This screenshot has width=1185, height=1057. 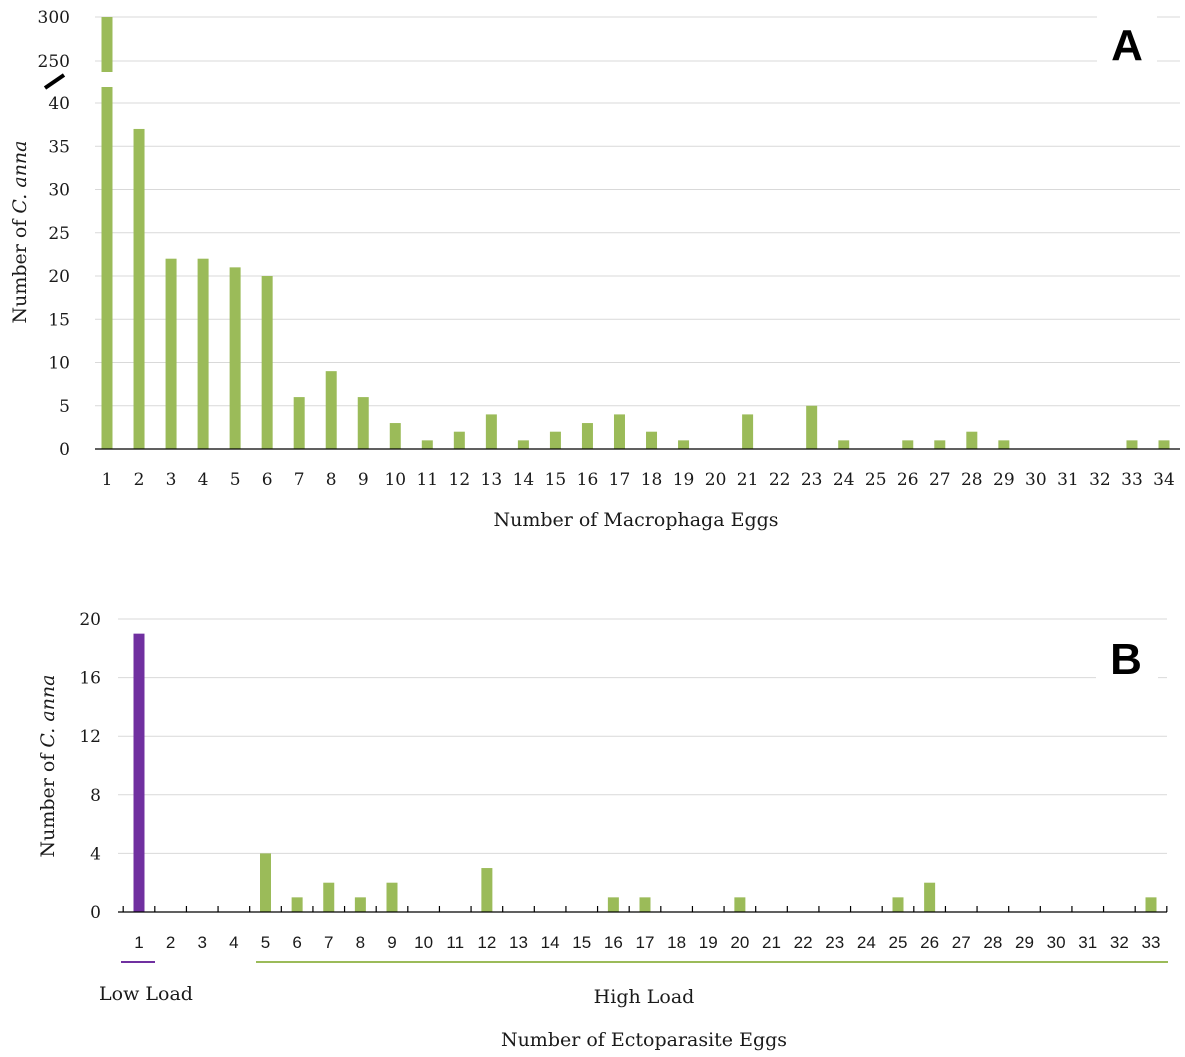 I want to click on y-tick-label: 10, so click(x=59, y=364).